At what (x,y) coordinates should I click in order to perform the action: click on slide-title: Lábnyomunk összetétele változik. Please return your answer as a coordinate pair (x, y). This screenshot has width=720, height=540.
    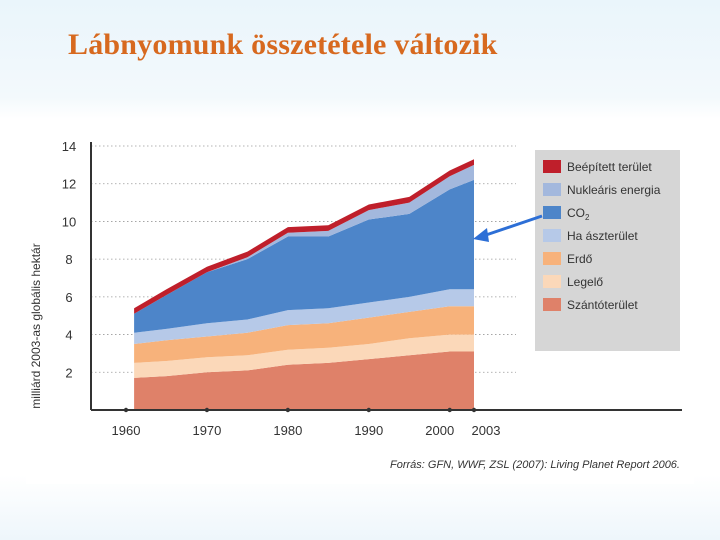
    Looking at the image, I should click on (283, 44).